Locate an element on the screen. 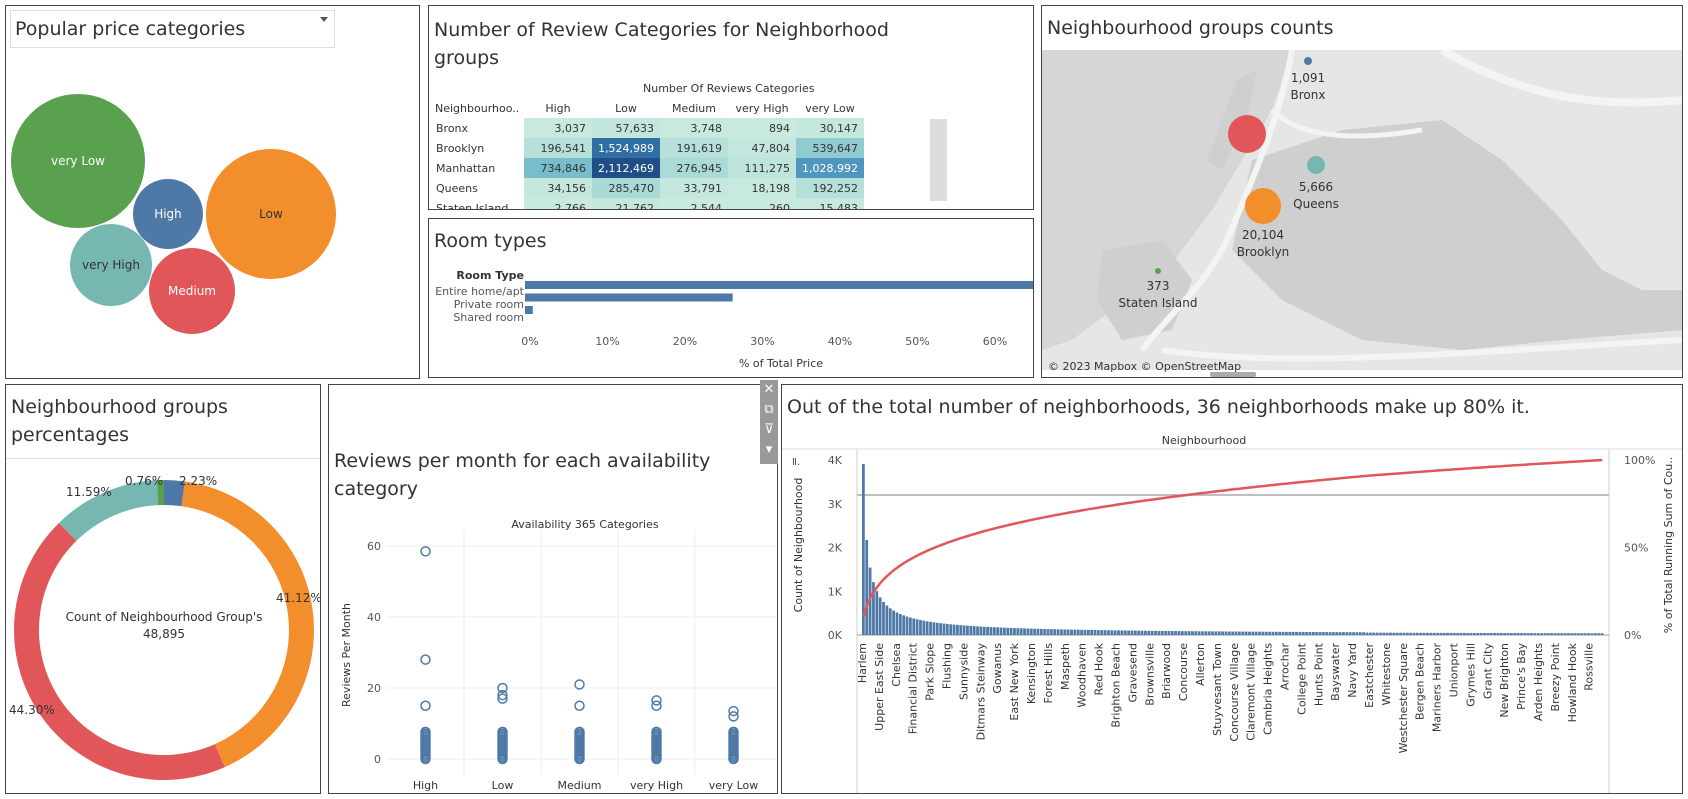 Image resolution: width=1688 pixels, height=799 pixels. heat-cell: 285,470 is located at coordinates (626, 188).